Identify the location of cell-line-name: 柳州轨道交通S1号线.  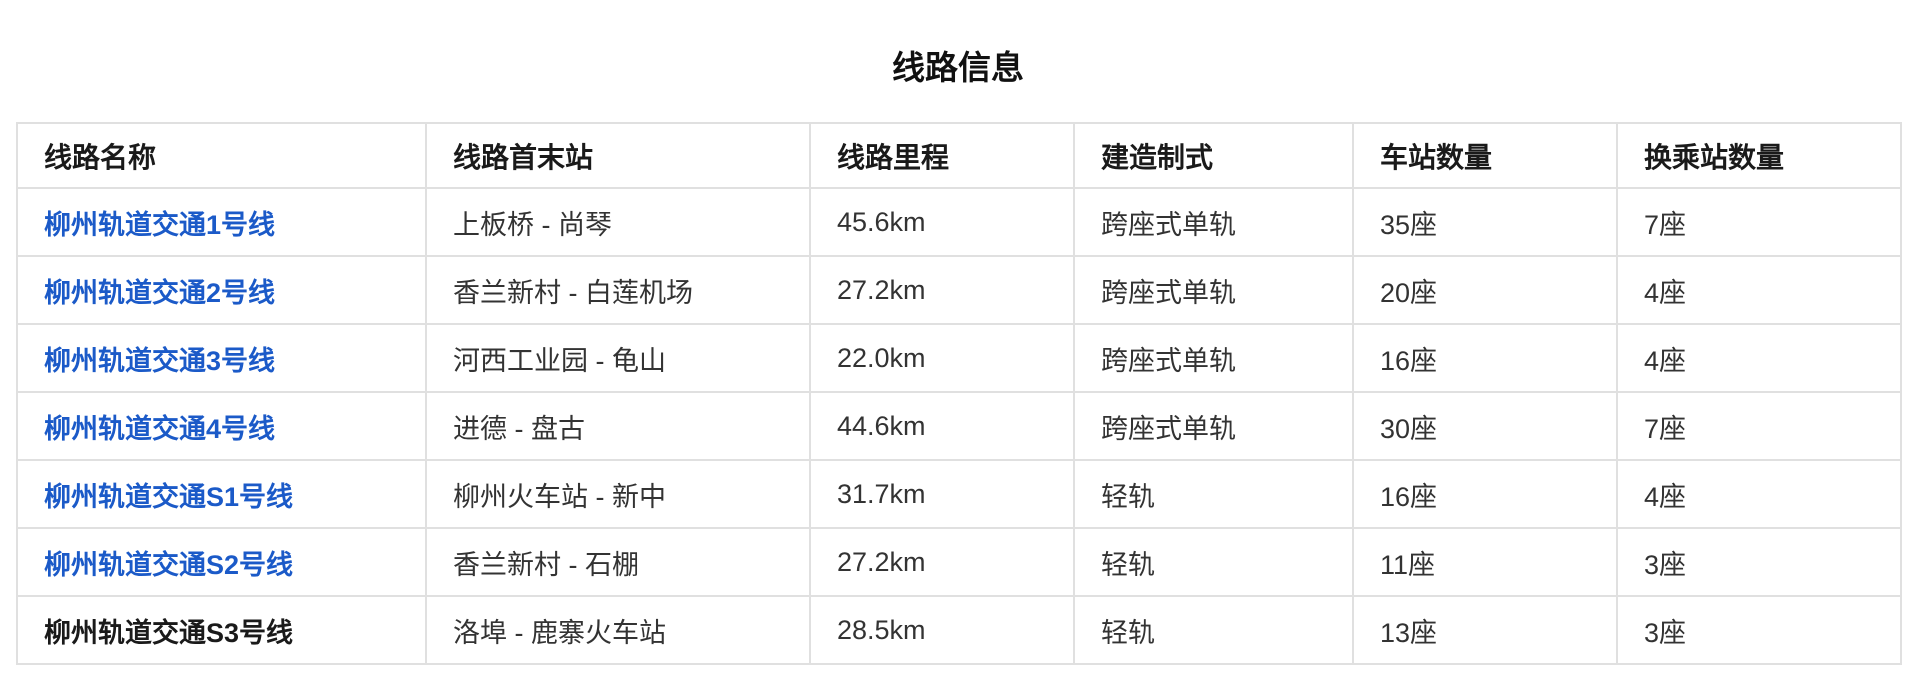
(221, 494).